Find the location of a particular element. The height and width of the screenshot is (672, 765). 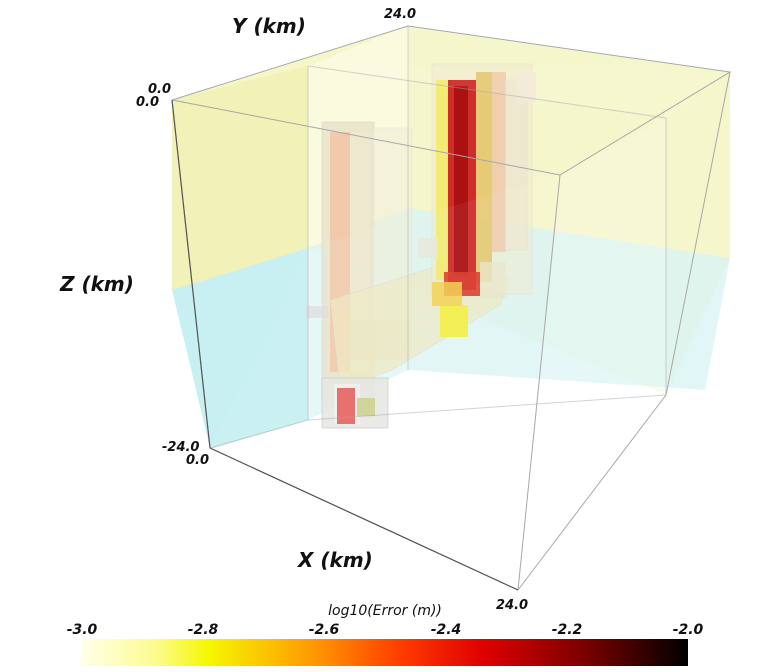

colorbar-title: log10(Error (m)) is located at coordinates (385, 611).